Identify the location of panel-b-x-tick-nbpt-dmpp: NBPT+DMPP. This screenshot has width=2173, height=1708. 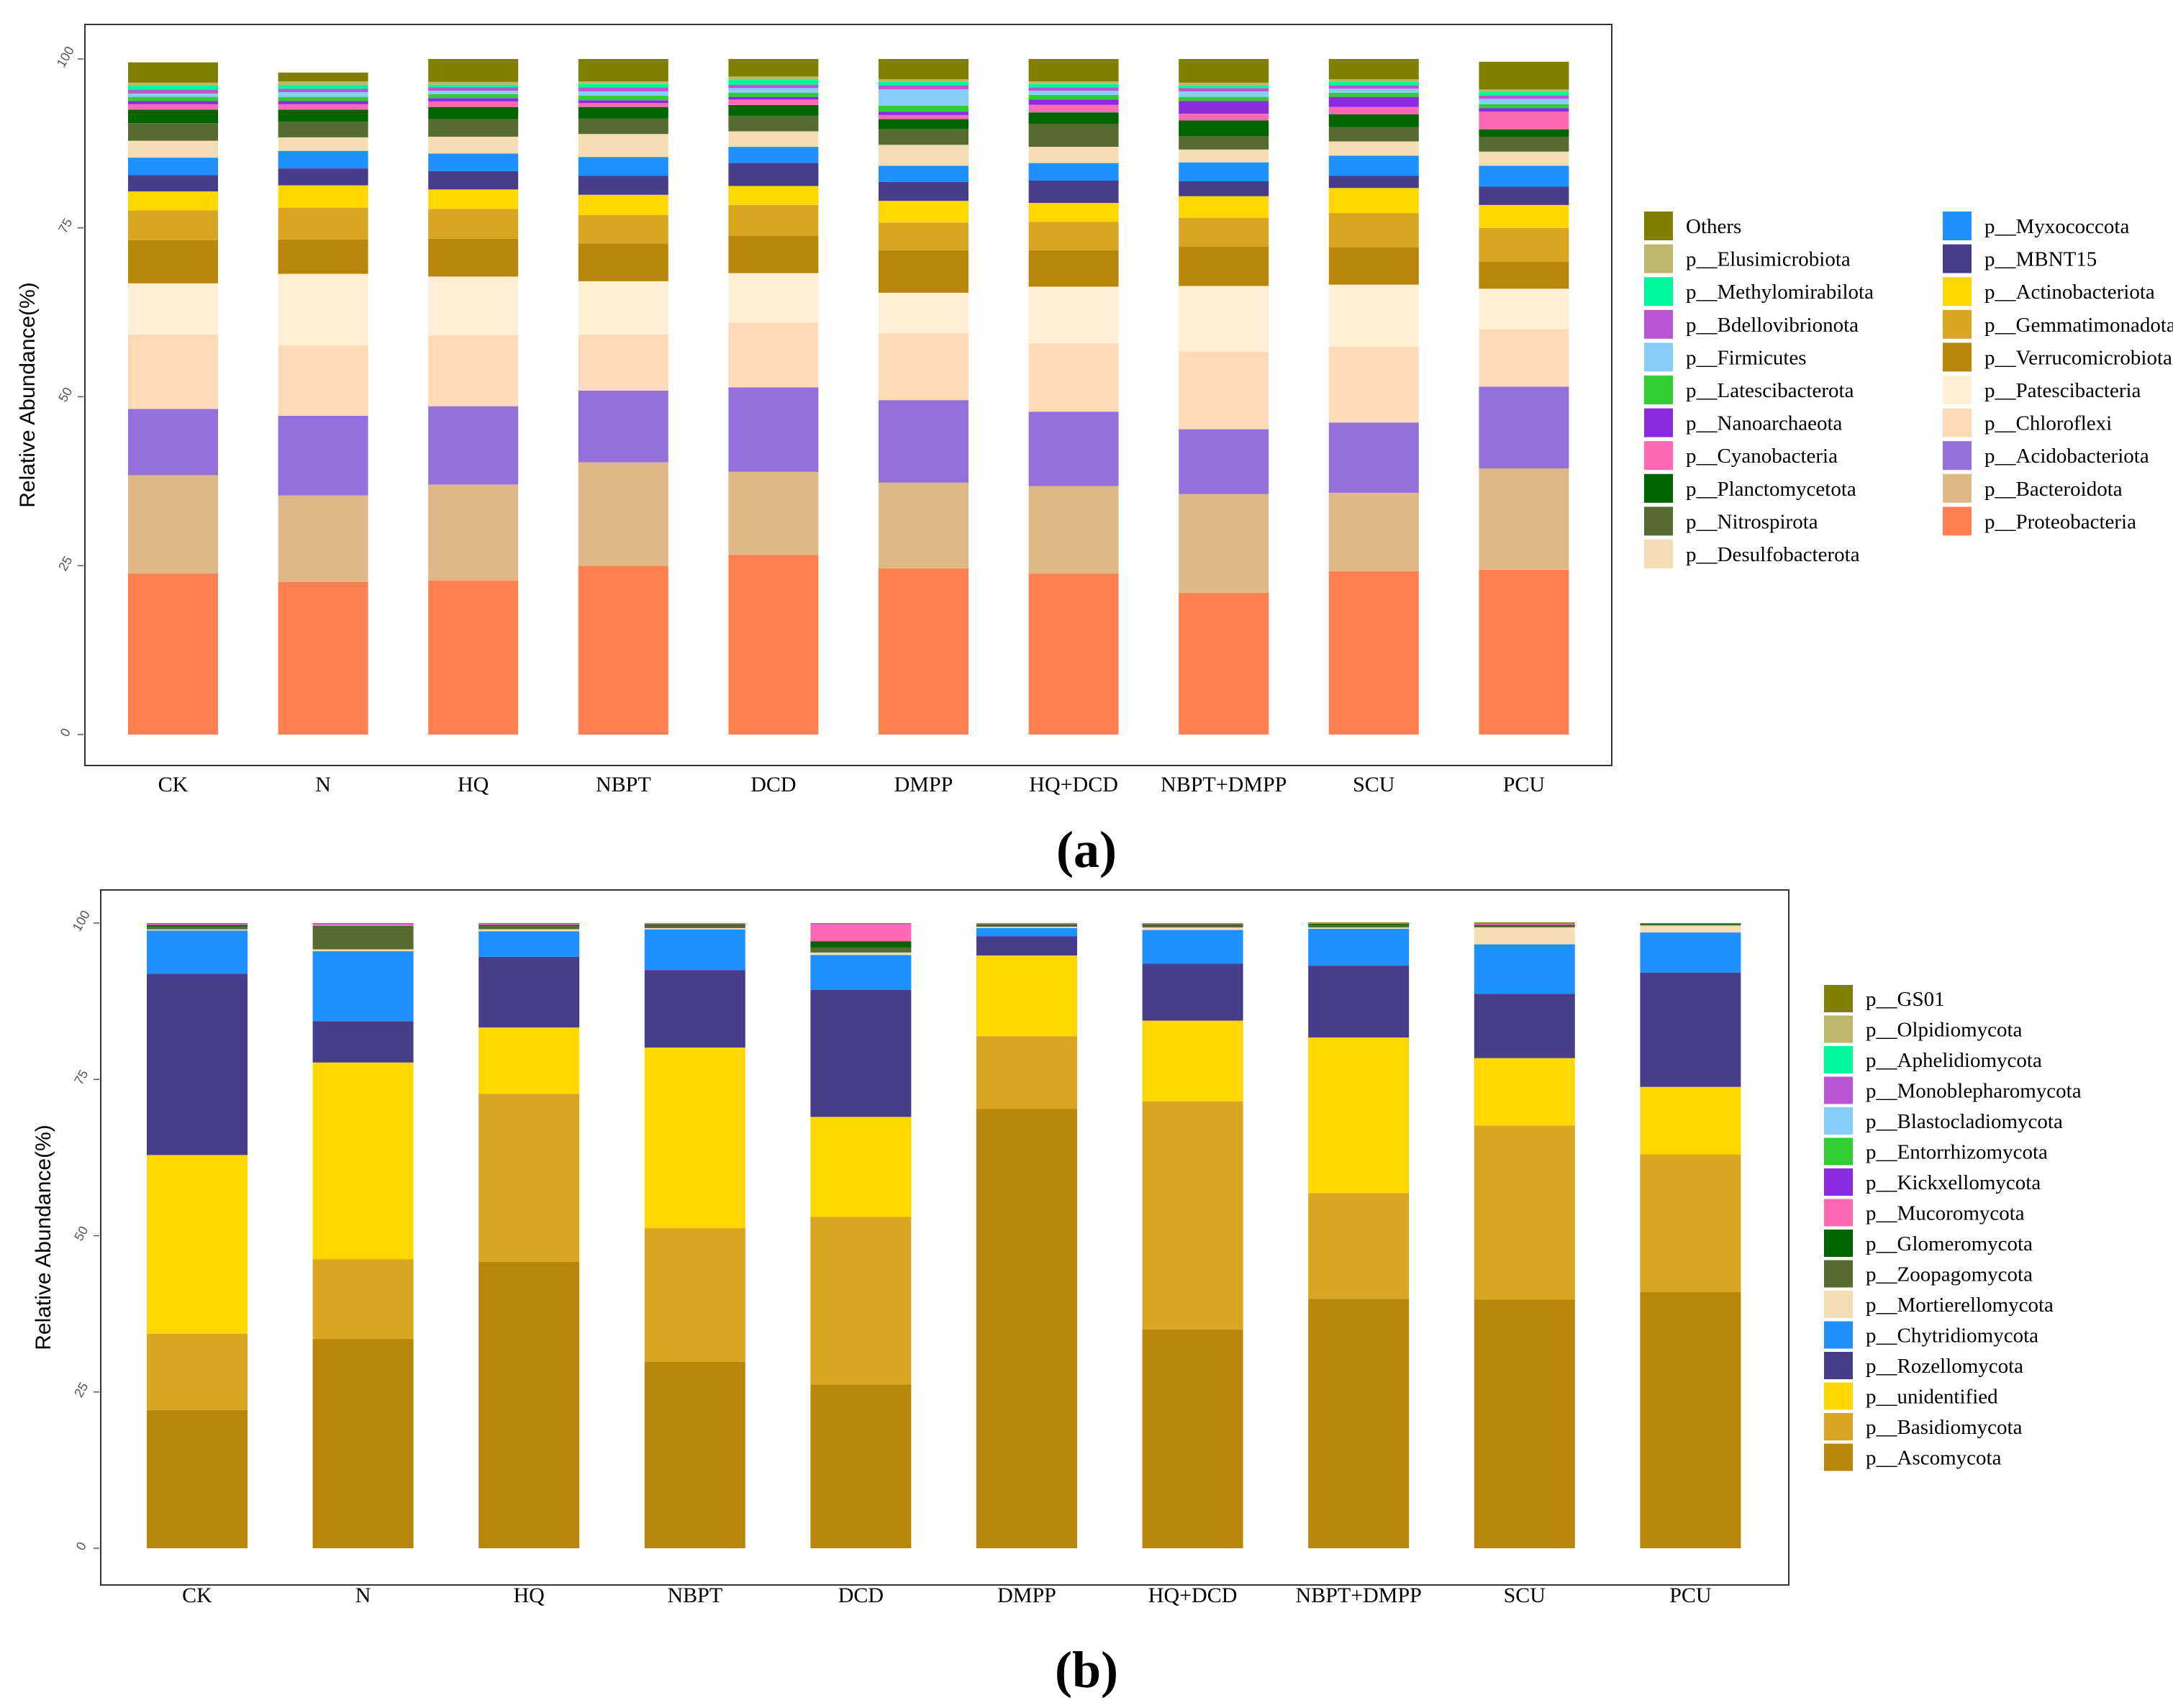
(1359, 1596).